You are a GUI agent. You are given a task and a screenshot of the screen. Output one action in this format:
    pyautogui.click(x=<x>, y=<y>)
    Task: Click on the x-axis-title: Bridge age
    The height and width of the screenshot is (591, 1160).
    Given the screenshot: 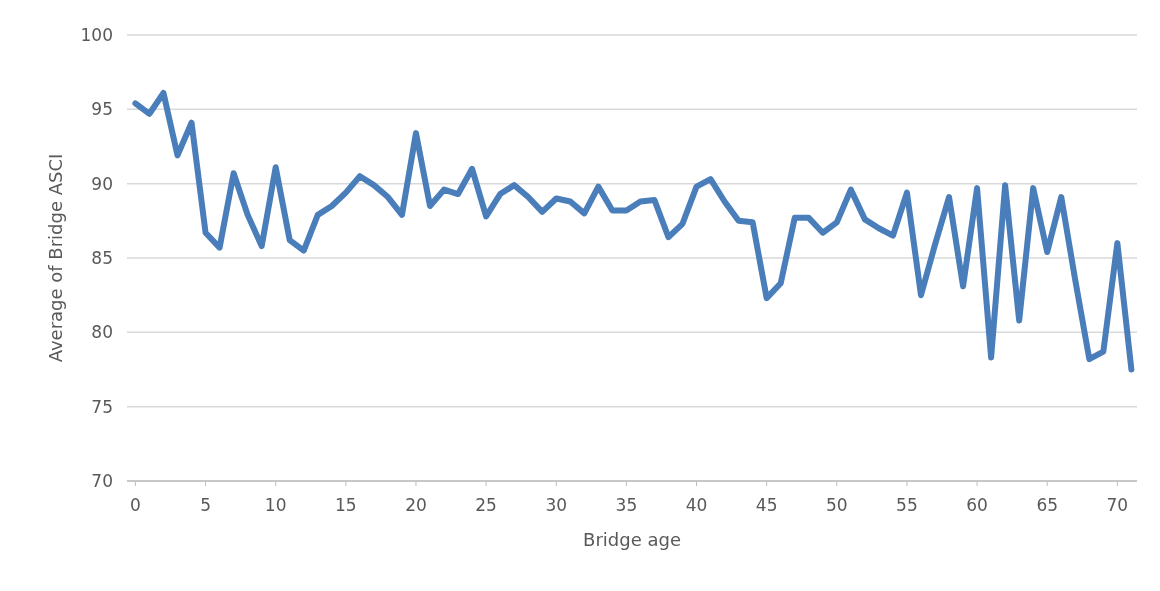 What is the action you would take?
    pyautogui.click(x=632, y=539)
    